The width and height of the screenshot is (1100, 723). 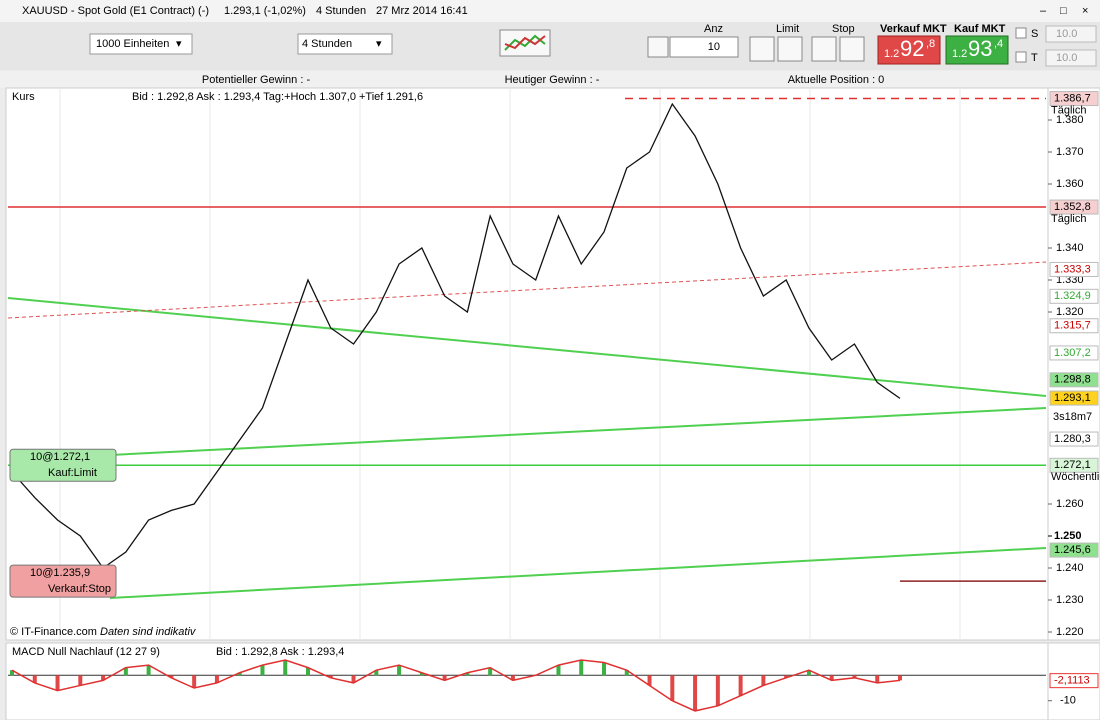 I want to click on t-input, so click(x=1071, y=58).